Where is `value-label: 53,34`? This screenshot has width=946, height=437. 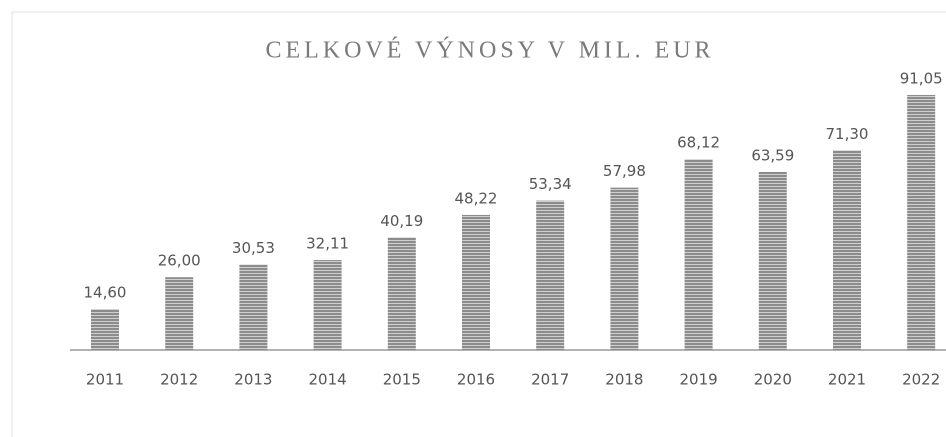
value-label: 53,34 is located at coordinates (550, 184).